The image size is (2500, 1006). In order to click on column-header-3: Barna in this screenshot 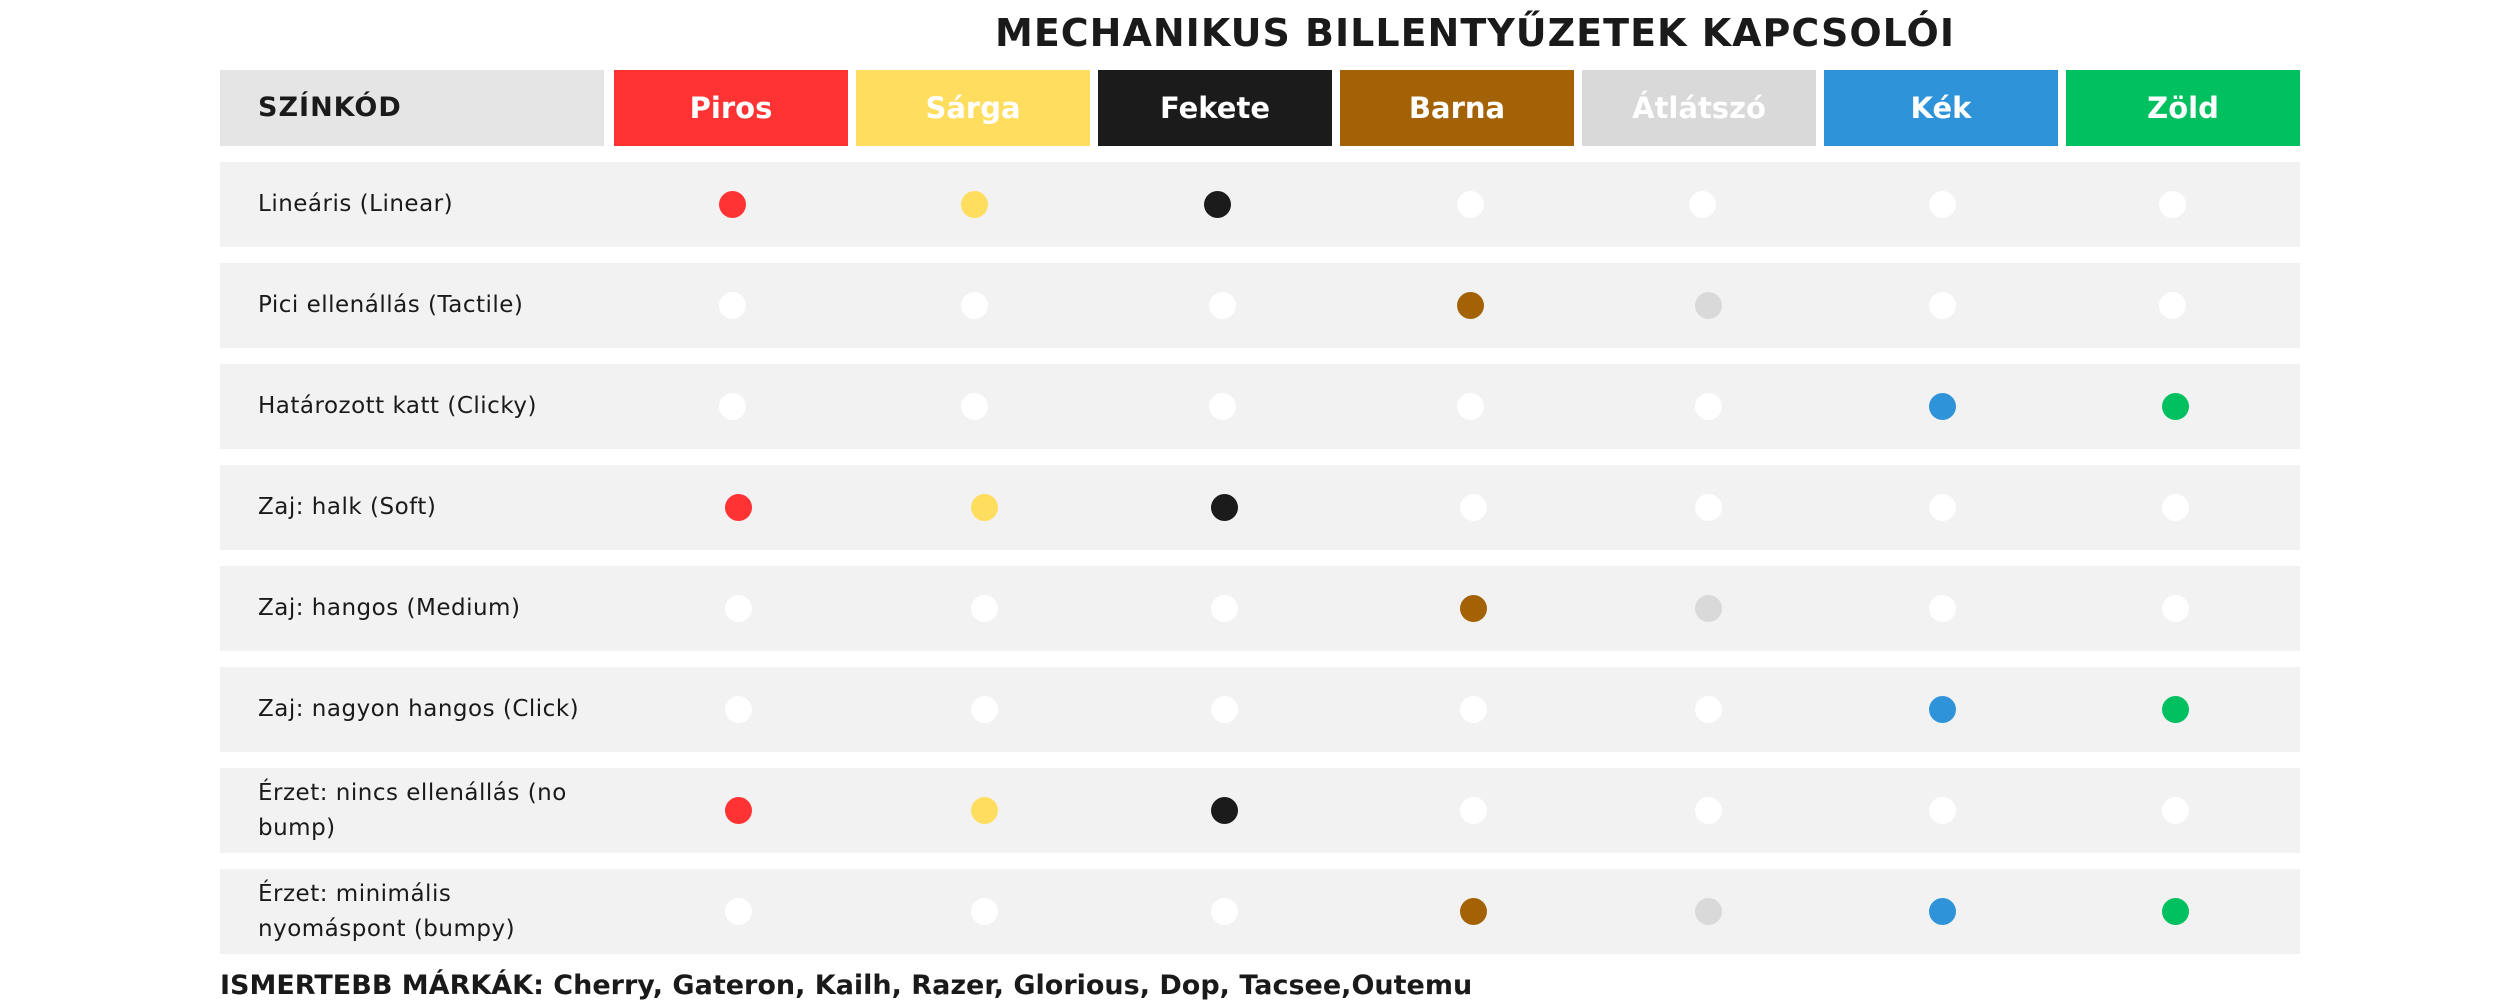, I will do `click(1457, 108)`.